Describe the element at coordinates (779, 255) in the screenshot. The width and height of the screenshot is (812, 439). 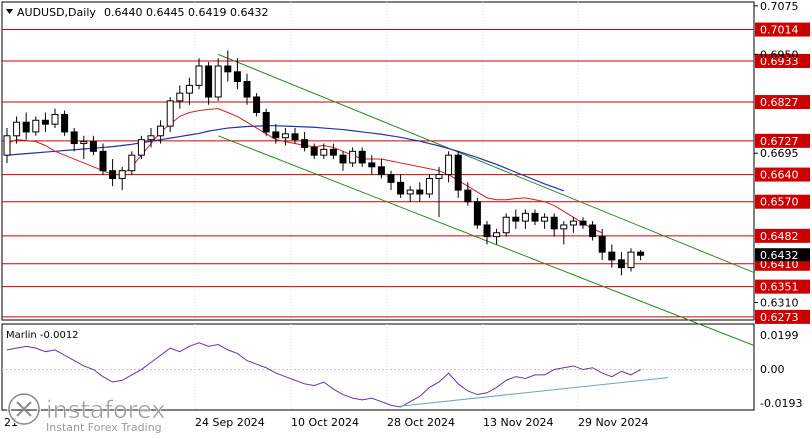
I see `current-price-label: 0.6432` at that location.